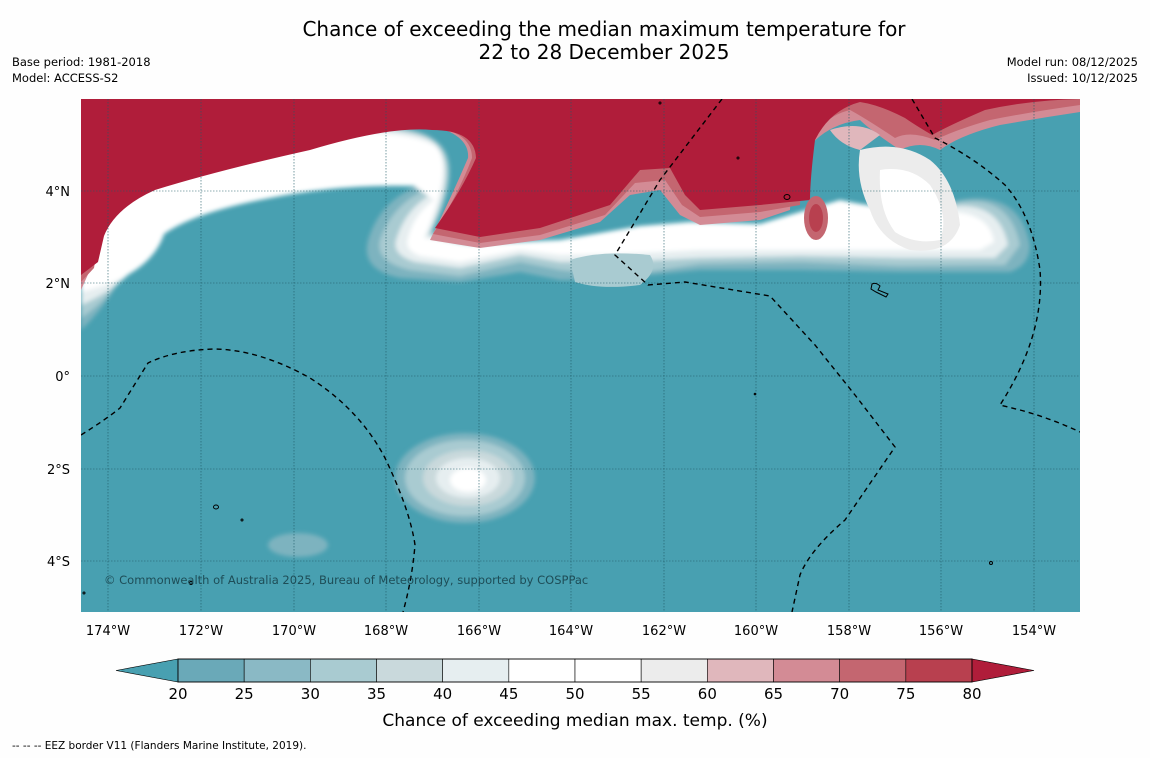 The width and height of the screenshot is (1150, 758). Describe the element at coordinates (58, 192) in the screenshot. I see `lat-label: 4°N` at that location.